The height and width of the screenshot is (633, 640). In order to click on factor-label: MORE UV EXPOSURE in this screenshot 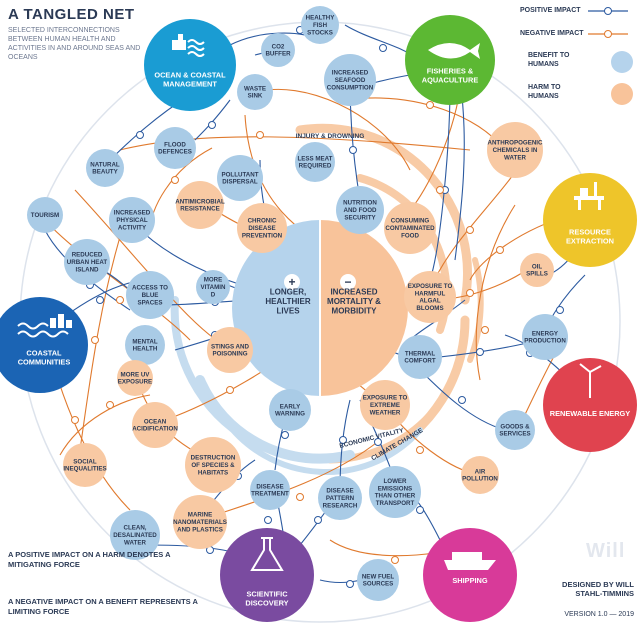, I will do `click(135, 378)`.